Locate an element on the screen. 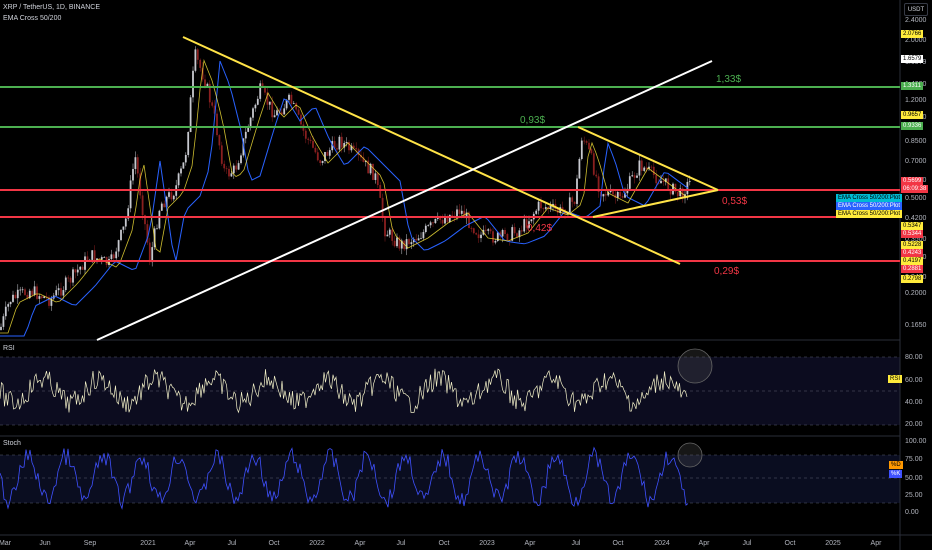 Image resolution: width=932 pixels, height=550 pixels. time-tick-label: Apr is located at coordinates (705, 543).